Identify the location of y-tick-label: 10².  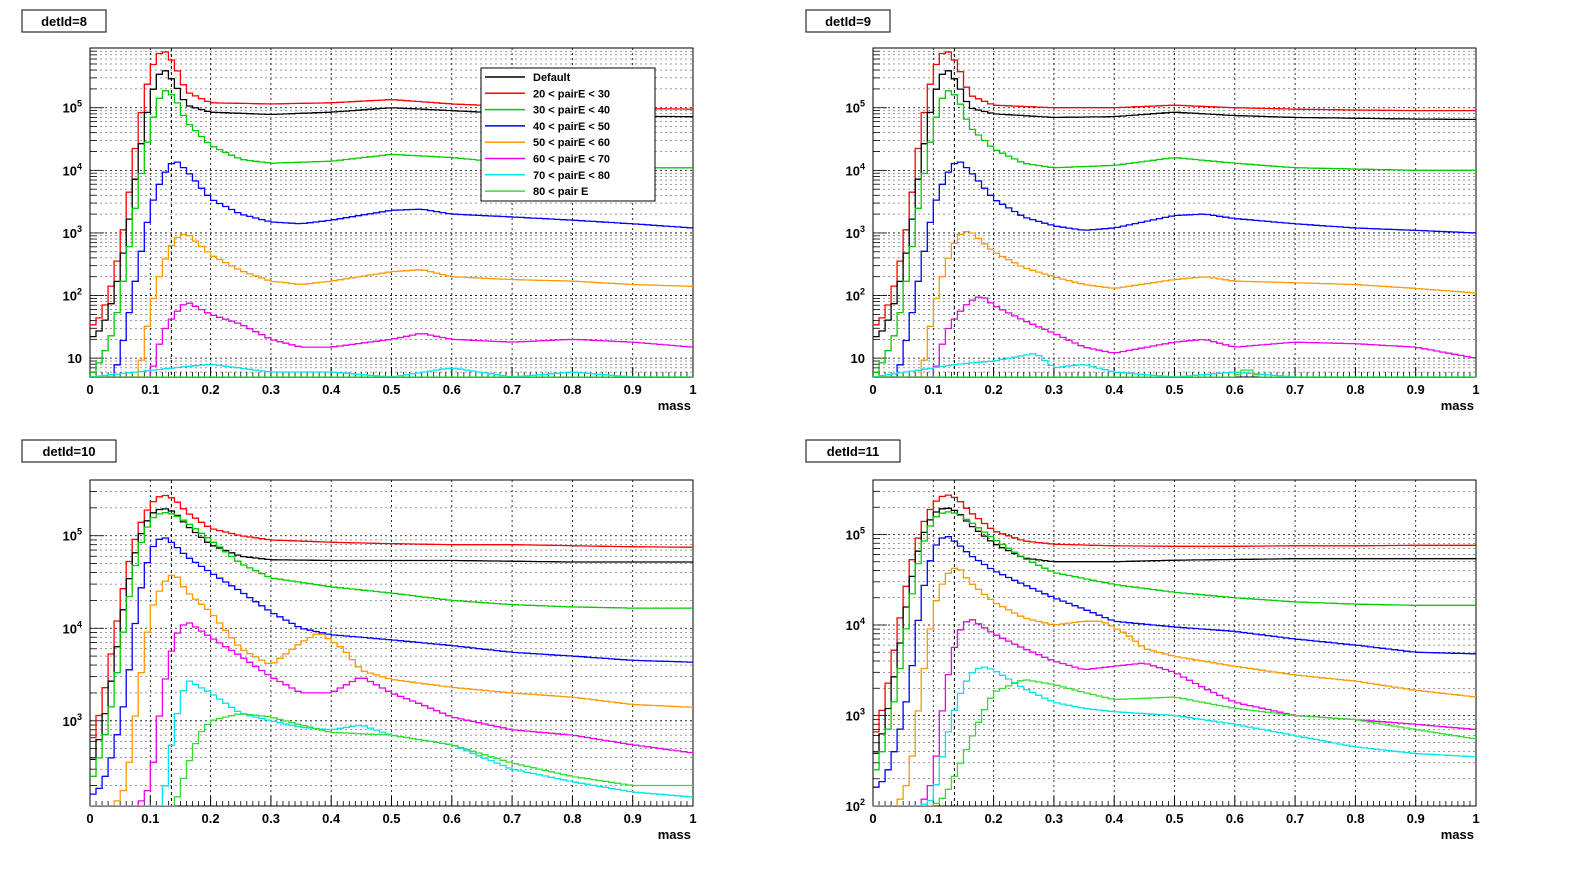
(855, 805).